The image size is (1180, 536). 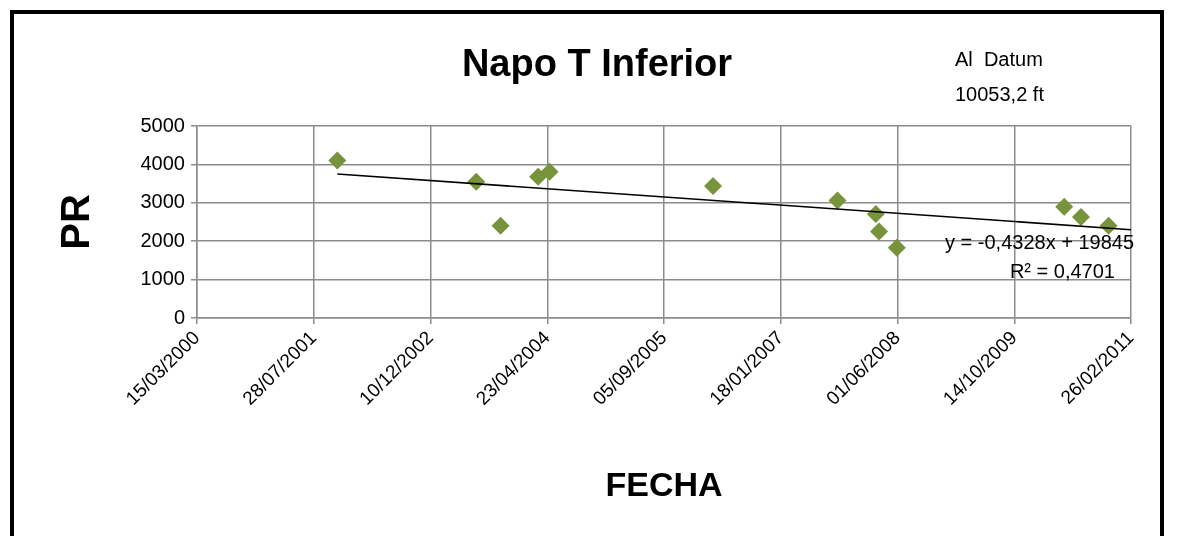 What do you see at coordinates (1062, 270) in the screenshot?
I see `annotation: R² = 0,4701` at bounding box center [1062, 270].